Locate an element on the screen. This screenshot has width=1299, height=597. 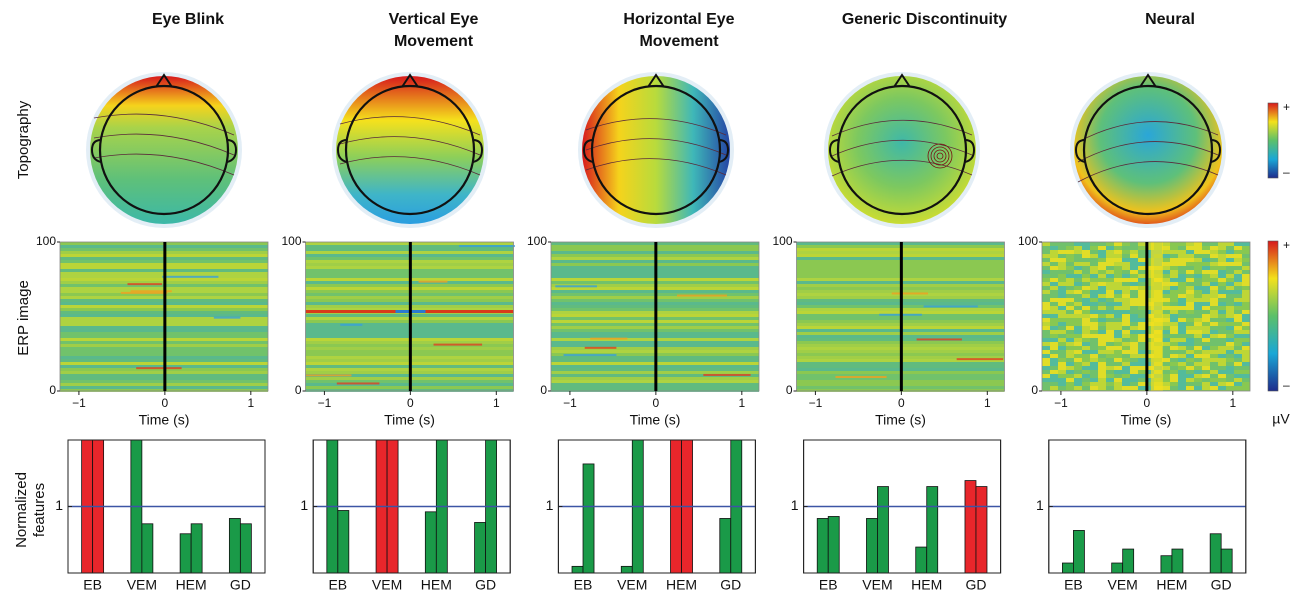
column-title: Movement is located at coordinates (434, 41).